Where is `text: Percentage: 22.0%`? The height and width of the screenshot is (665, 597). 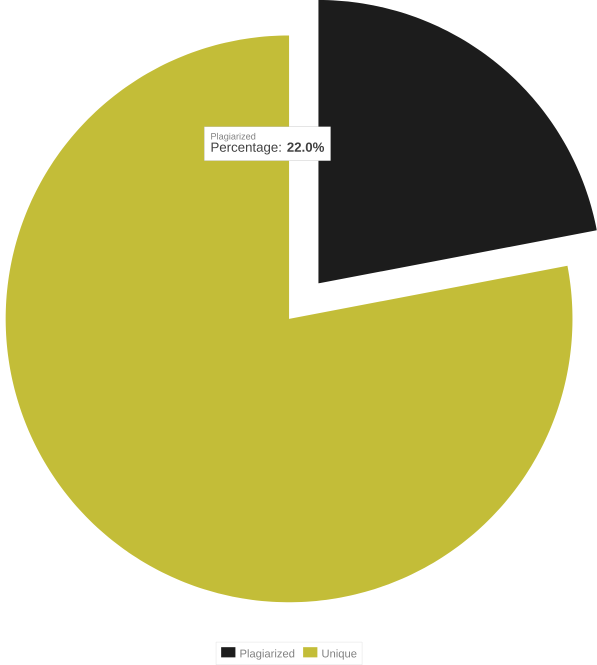
text: Percentage: 22.0% is located at coordinates (268, 148).